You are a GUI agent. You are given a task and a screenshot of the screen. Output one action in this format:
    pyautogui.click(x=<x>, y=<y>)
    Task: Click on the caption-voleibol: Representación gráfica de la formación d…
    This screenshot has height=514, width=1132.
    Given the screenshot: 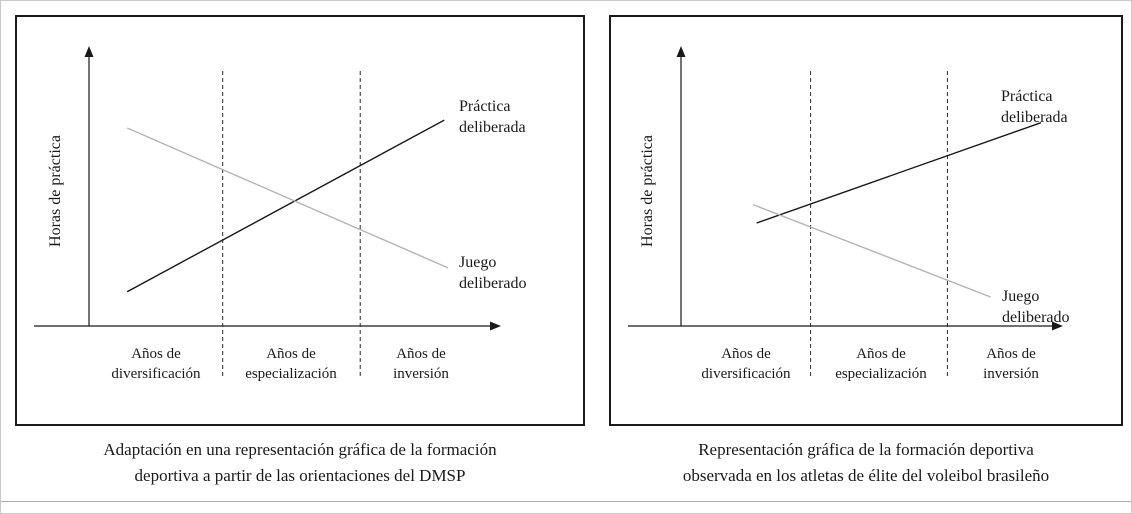 What is the action you would take?
    pyautogui.click(x=866, y=463)
    